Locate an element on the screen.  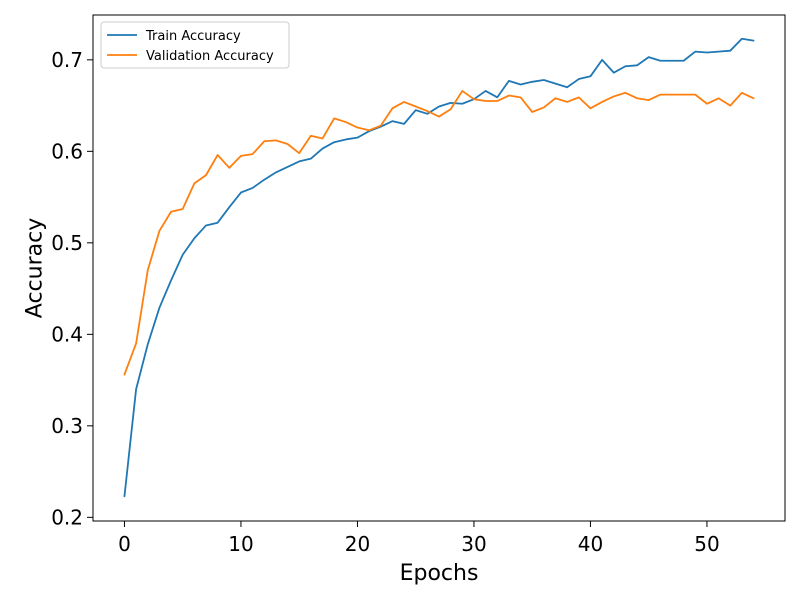
legend-box is located at coordinates (195, 45).